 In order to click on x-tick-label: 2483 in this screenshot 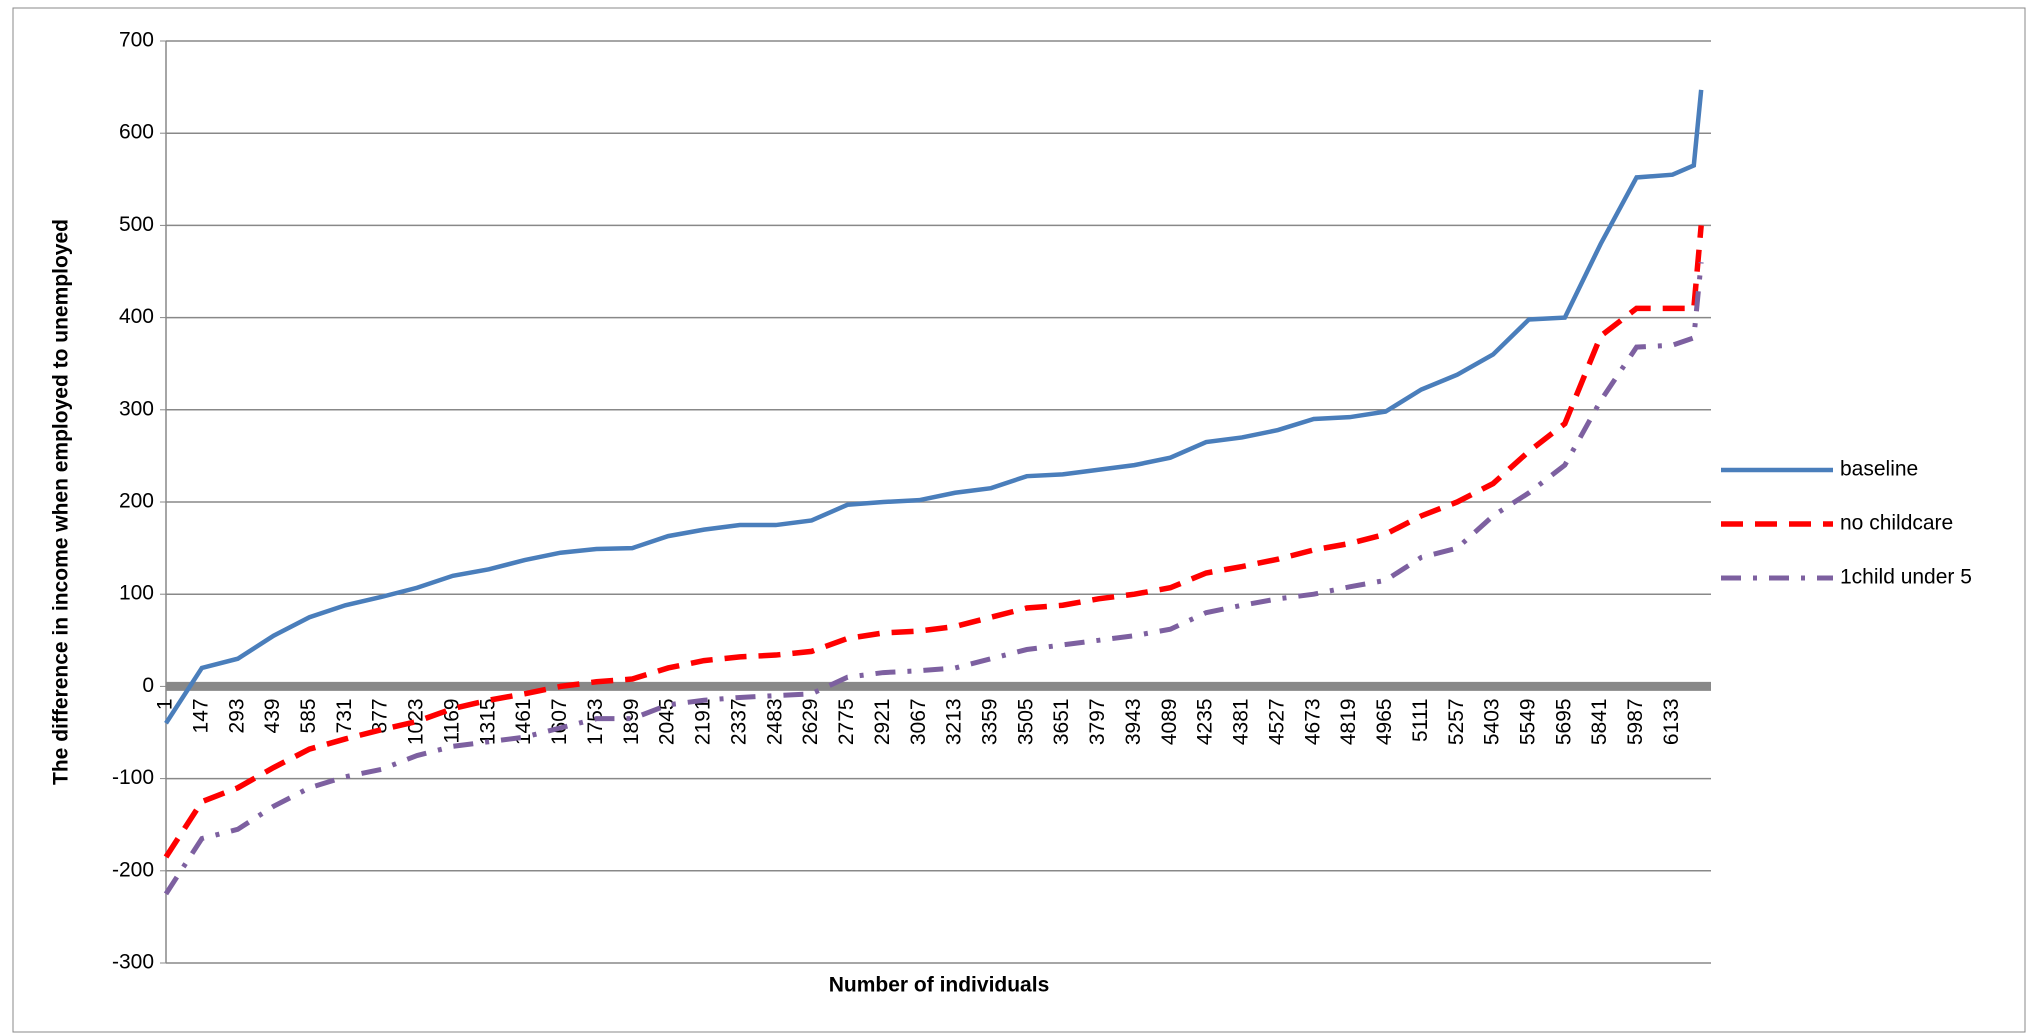, I will do `click(774, 721)`.